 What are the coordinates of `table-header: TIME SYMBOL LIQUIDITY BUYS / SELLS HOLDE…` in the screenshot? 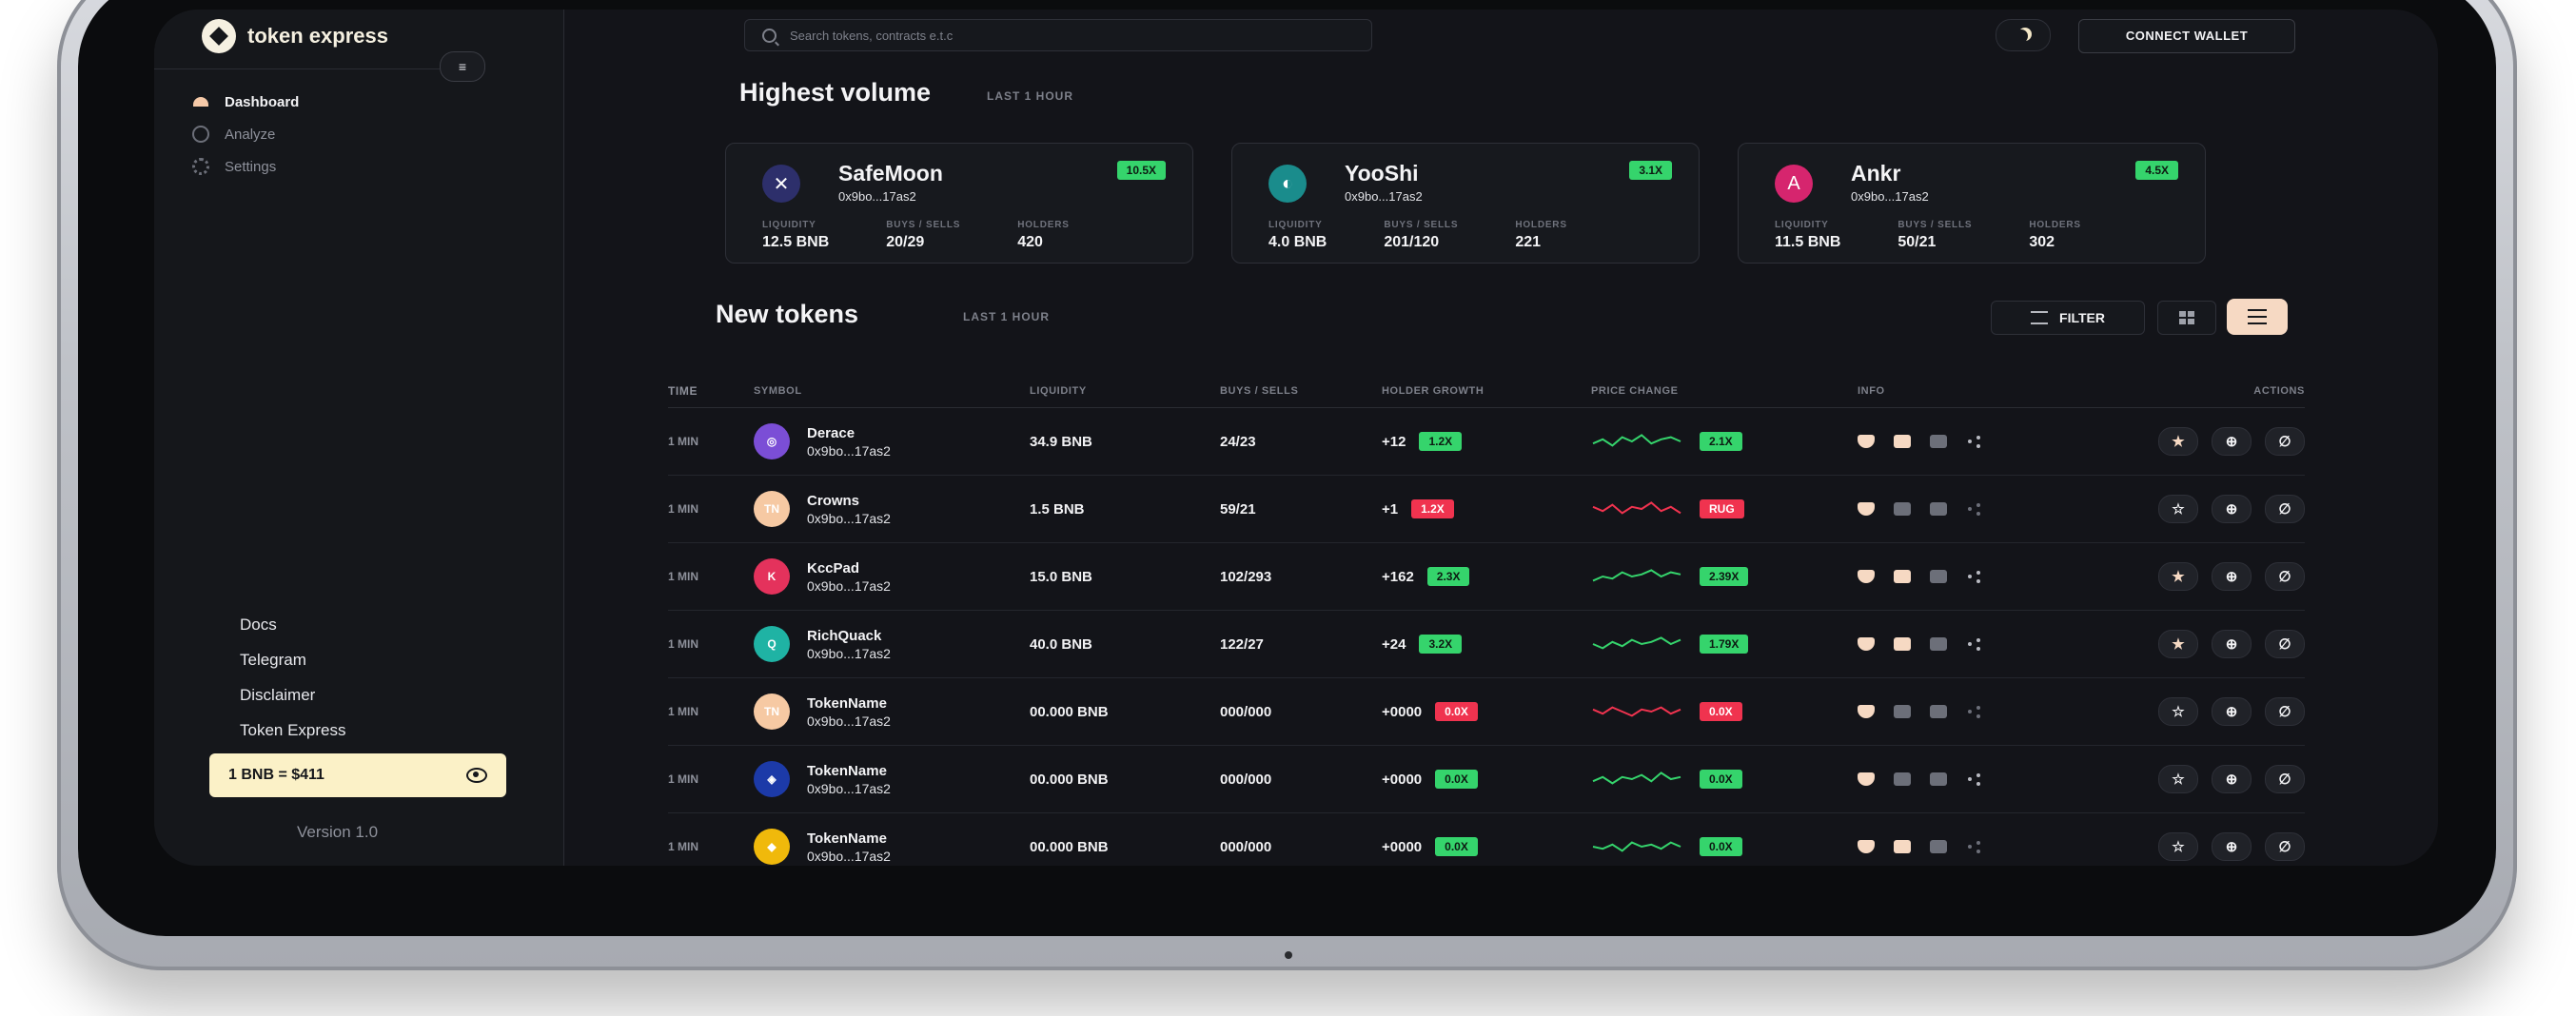 It's located at (1486, 391).